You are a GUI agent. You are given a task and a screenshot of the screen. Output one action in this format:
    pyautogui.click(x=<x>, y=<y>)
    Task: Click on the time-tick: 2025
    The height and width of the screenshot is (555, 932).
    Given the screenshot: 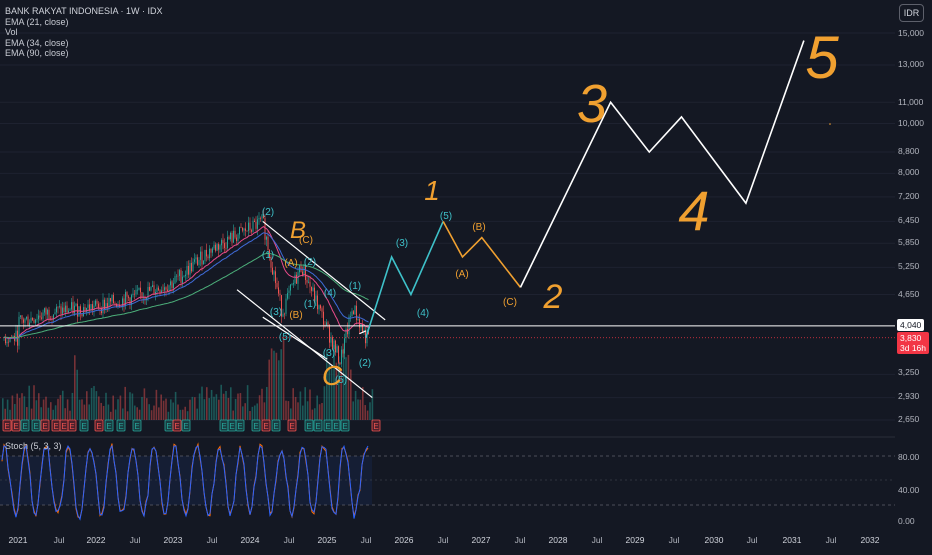 What is the action you would take?
    pyautogui.click(x=327, y=540)
    